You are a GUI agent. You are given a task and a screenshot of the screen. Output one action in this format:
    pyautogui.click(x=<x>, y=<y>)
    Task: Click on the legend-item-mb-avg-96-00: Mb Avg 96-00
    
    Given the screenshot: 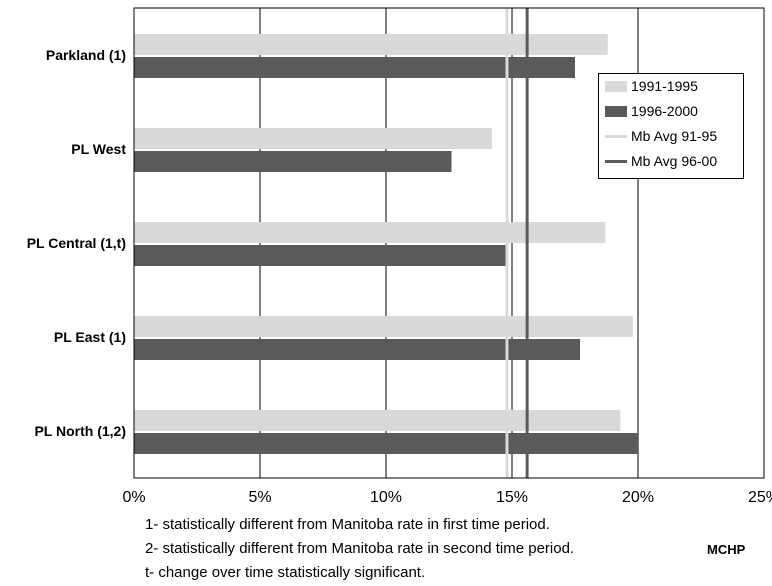 What is the action you would take?
    pyautogui.click(x=671, y=161)
    